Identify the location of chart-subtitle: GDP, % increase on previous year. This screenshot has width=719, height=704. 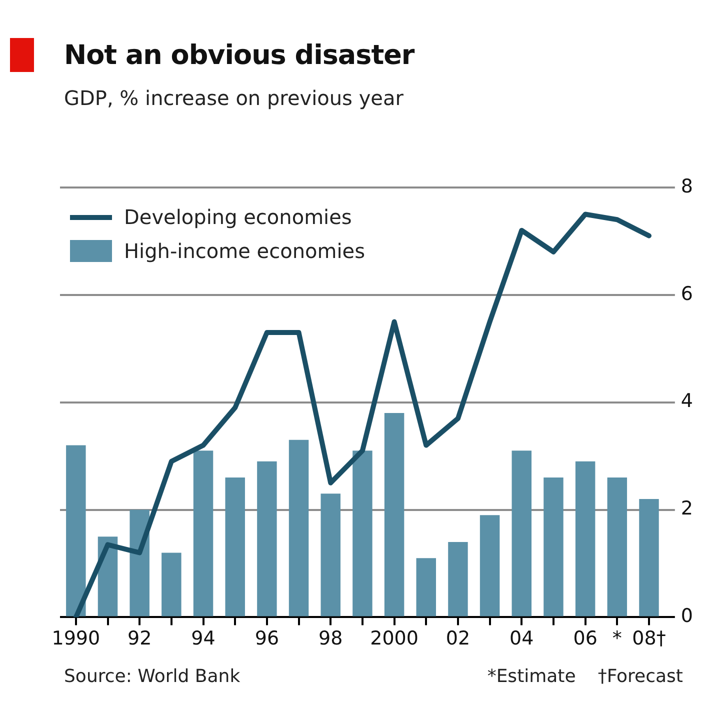
(234, 98).